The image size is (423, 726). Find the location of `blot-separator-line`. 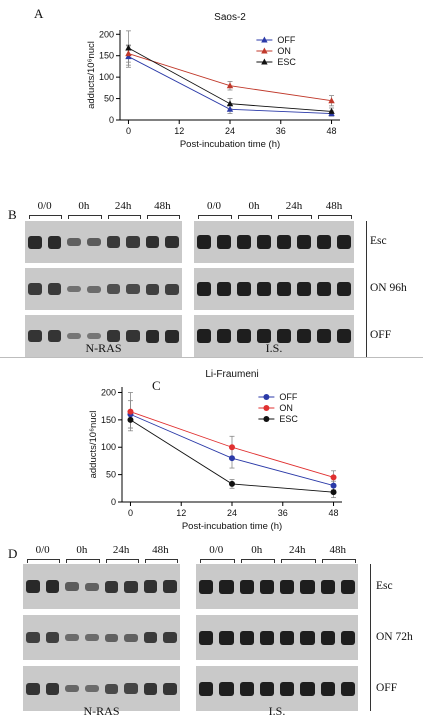

blot-separator-line is located at coordinates (370, 637).